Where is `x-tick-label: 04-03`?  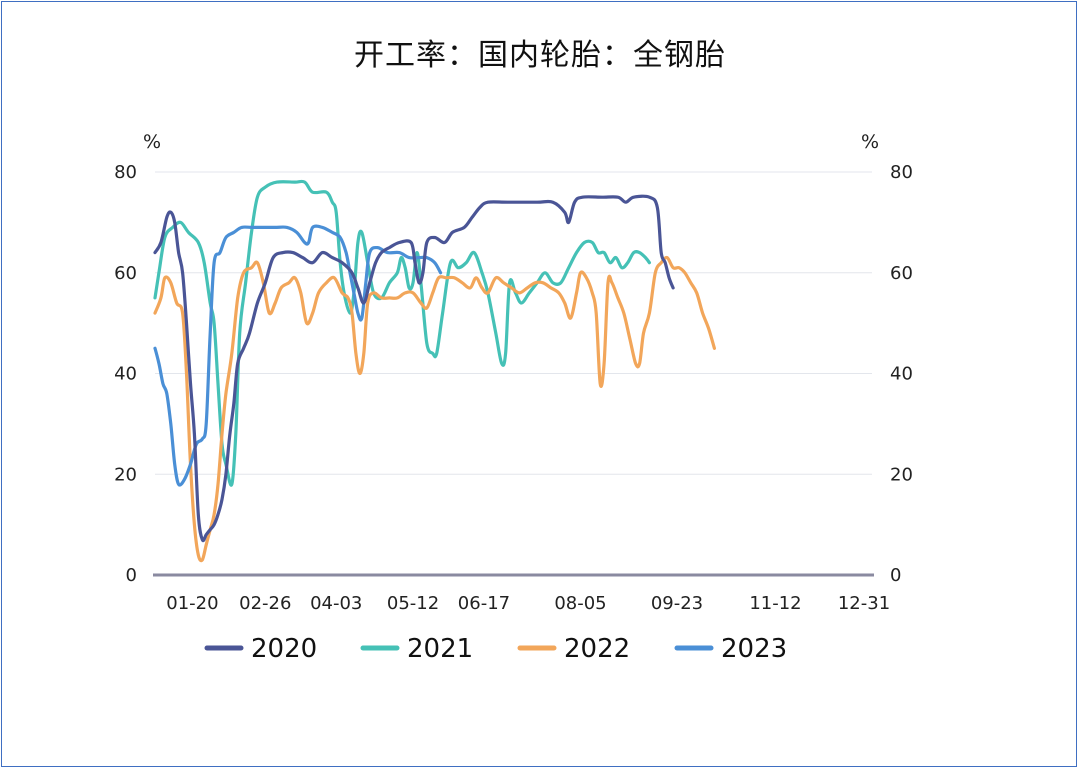
x-tick-label: 04-03 is located at coordinates (336, 603).